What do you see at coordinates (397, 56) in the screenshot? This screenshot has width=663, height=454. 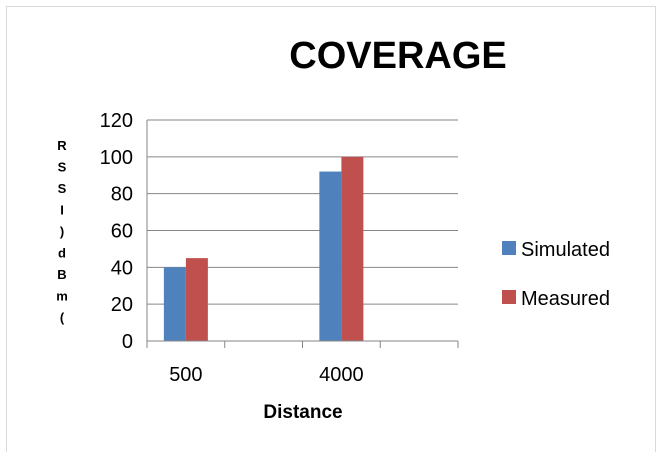 I see `chart-title: COVERAGE` at bounding box center [397, 56].